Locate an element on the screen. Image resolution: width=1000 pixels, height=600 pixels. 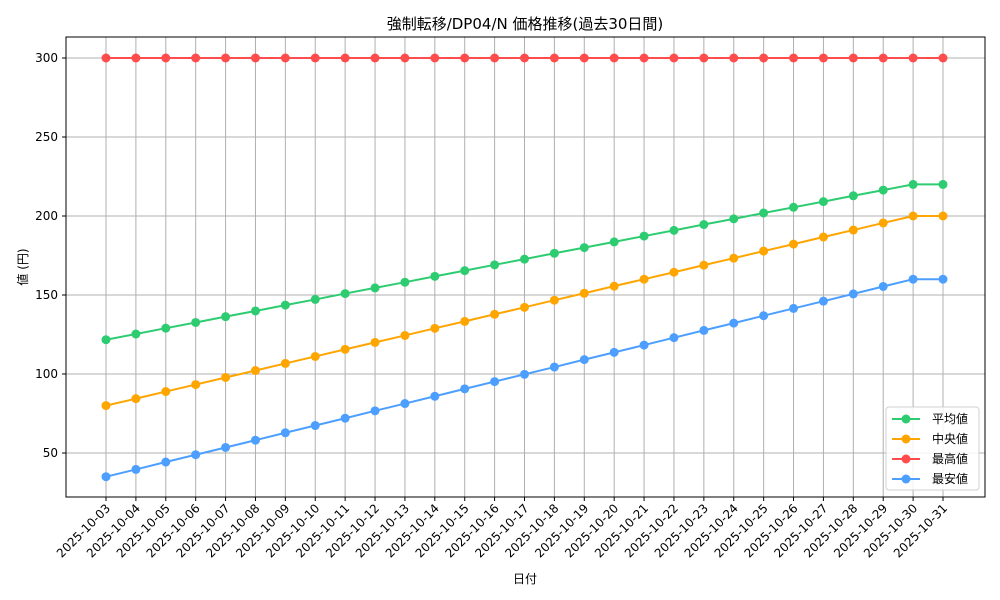
legend-label: 中央値 is located at coordinates (950, 438).